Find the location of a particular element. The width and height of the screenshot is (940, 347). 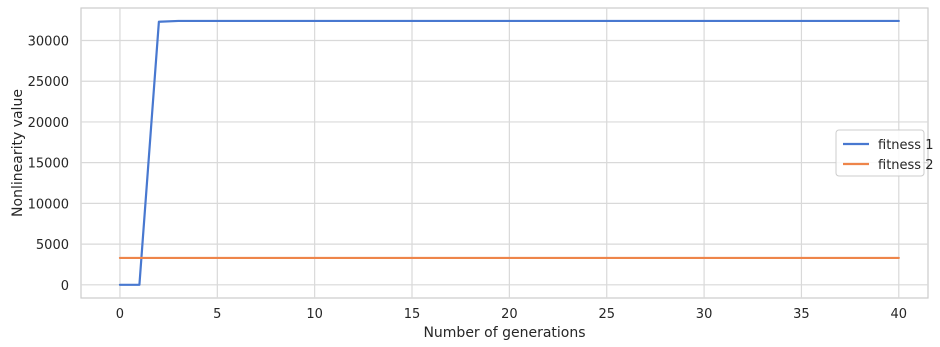

y-tick-label: 15000 is located at coordinates (48, 164).